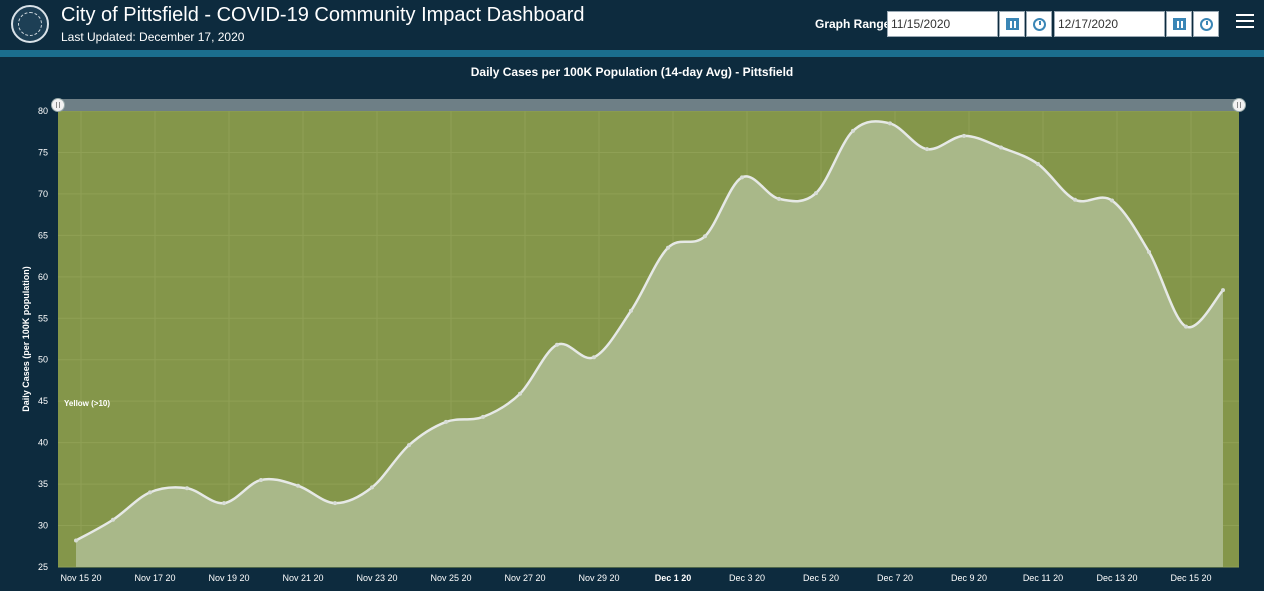 Image resolution: width=1264 pixels, height=591 pixels. Describe the element at coordinates (969, 578) in the screenshot. I see `x-tick-label: Dec 9 20` at that location.